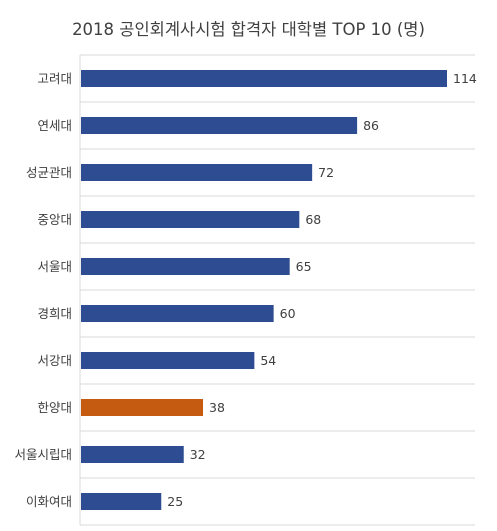  Describe the element at coordinates (304, 266) in the screenshot. I see `value-label: 65` at that location.